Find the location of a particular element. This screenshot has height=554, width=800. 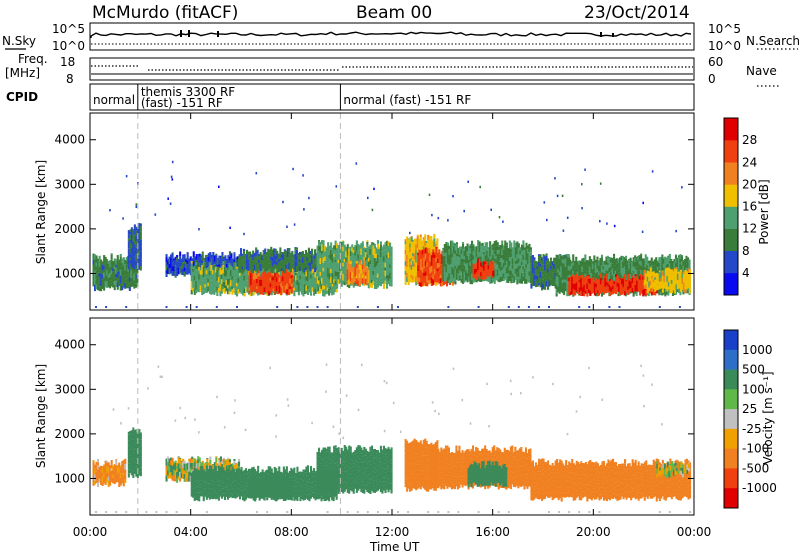

colorbar-swatch is located at coordinates (731, 151).